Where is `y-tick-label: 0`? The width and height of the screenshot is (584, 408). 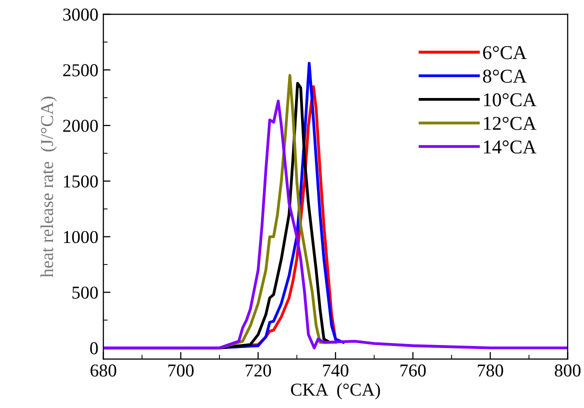
y-tick-label: 0 is located at coordinates (94, 348).